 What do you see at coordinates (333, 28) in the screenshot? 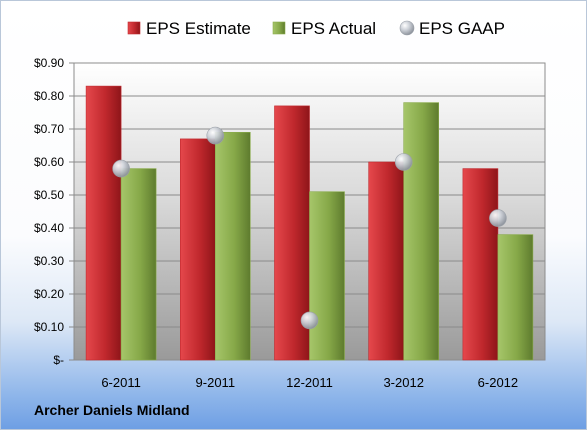
I see `legend-label: EPS Actual` at bounding box center [333, 28].